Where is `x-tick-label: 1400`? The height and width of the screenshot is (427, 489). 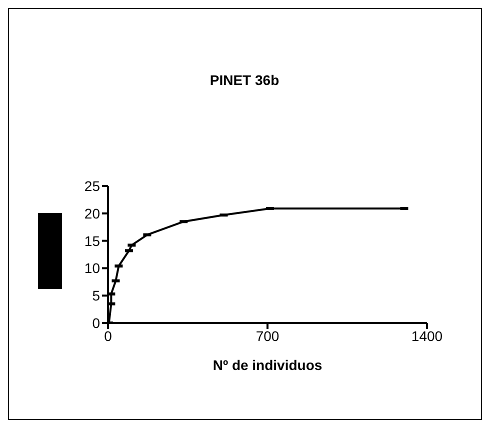 x-tick-label: 1400 is located at coordinates (427, 336).